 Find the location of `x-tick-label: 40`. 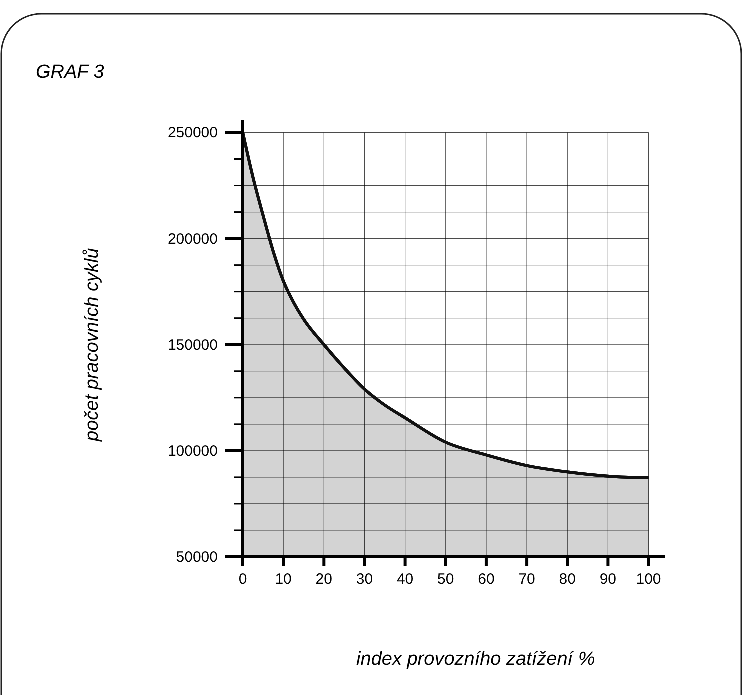

x-tick-label: 40 is located at coordinates (405, 579).